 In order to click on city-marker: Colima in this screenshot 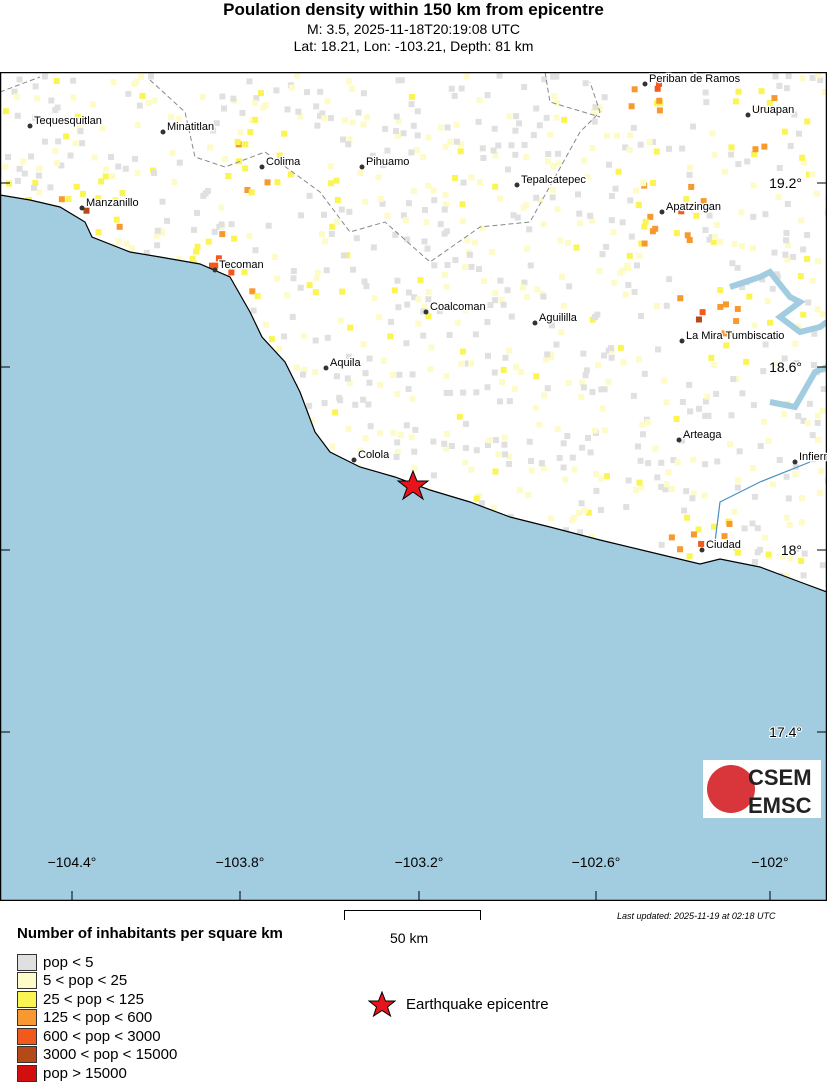, I will do `click(280, 162)`.